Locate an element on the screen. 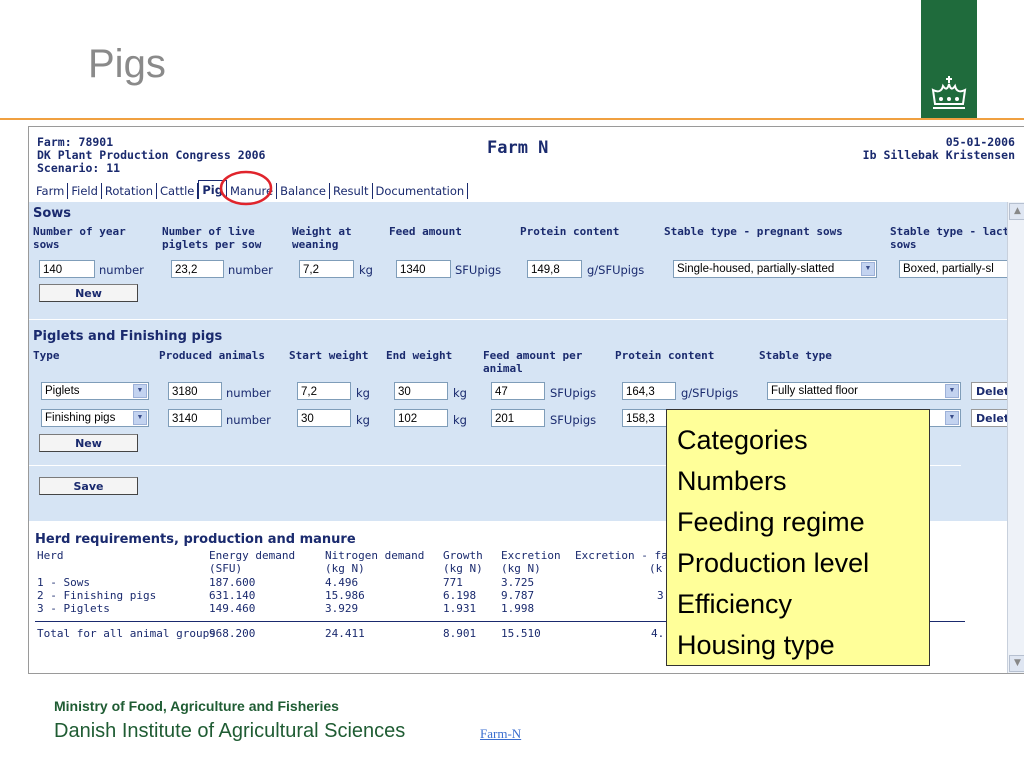 The height and width of the screenshot is (768, 1024). sows-col-stable-pregnant: Stable type - pregnant sows is located at coordinates (753, 231).